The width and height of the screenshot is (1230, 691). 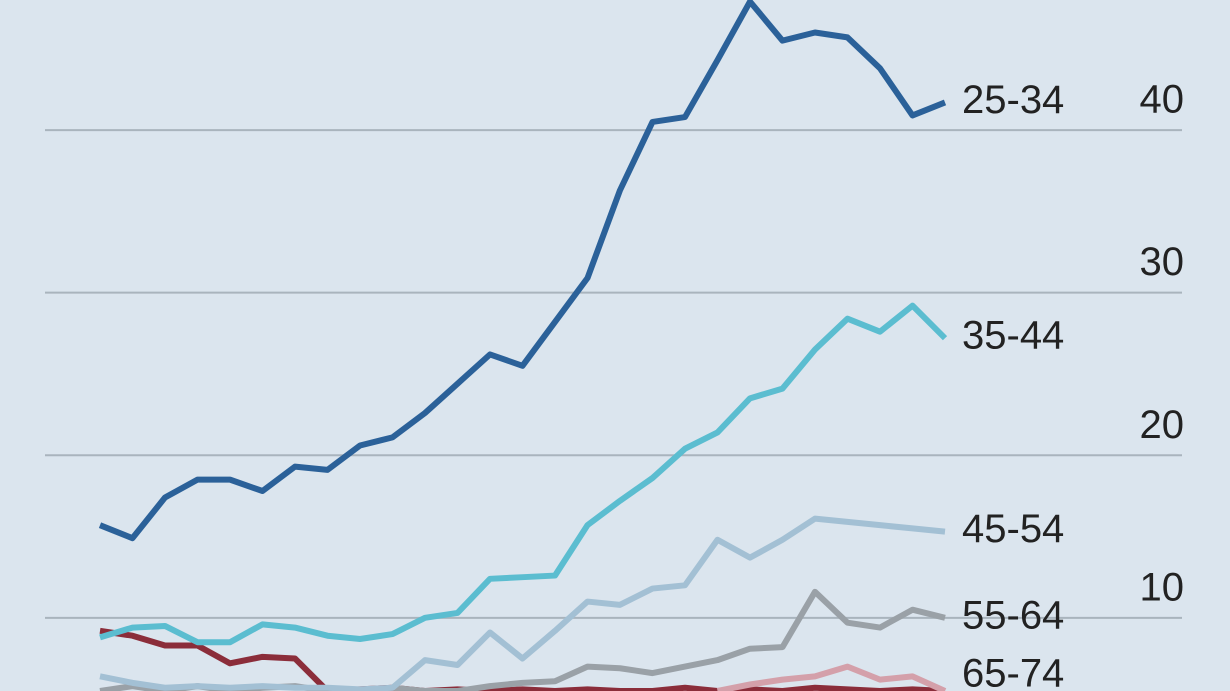 I want to click on y-tick-label: 30, so click(x=1162, y=262).